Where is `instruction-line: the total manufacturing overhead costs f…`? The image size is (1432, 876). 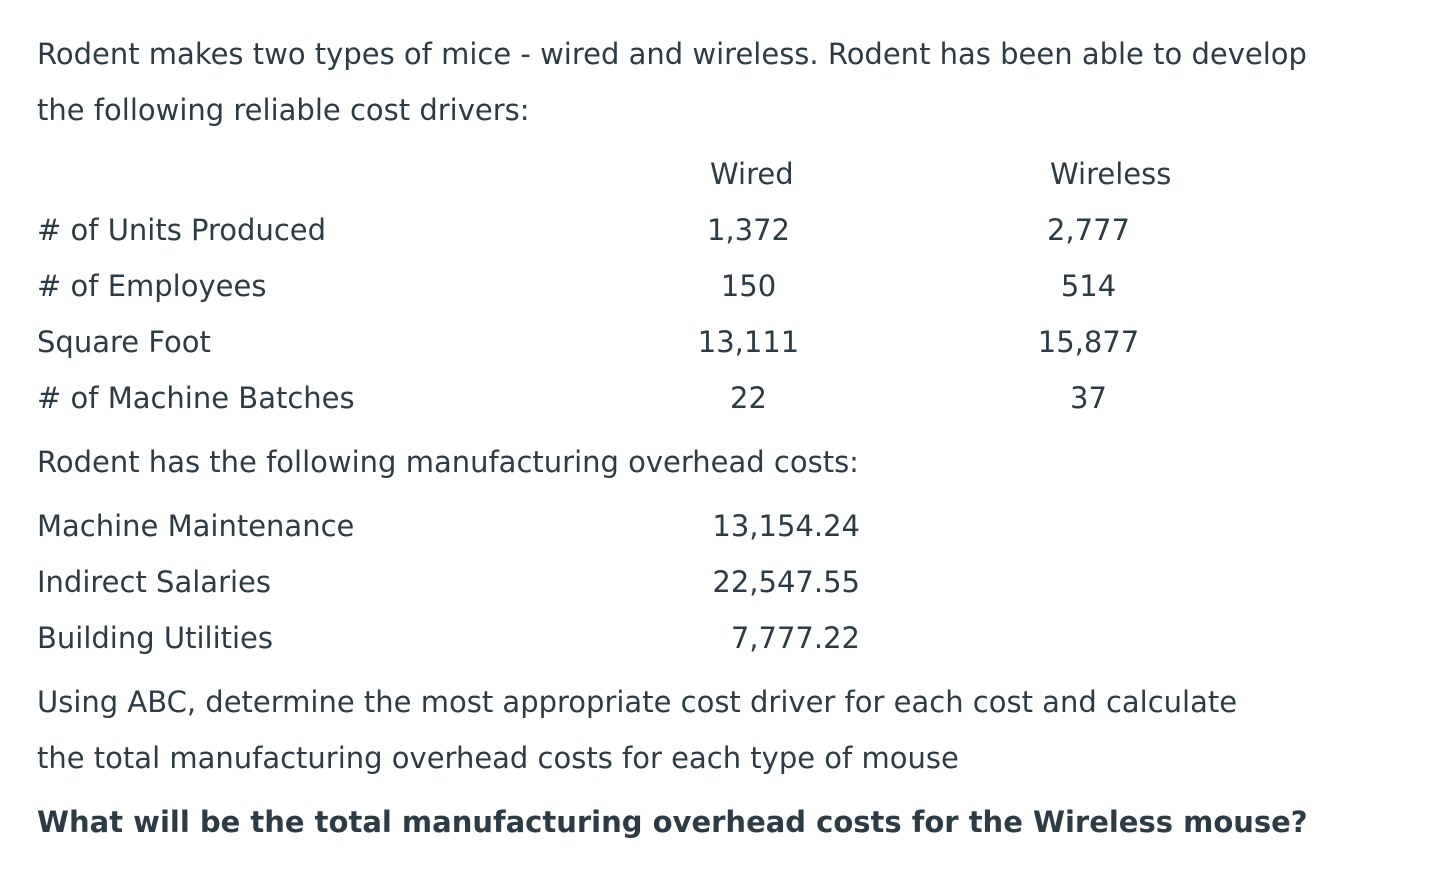 instruction-line: the total manufacturing overhead costs f… is located at coordinates (498, 758).